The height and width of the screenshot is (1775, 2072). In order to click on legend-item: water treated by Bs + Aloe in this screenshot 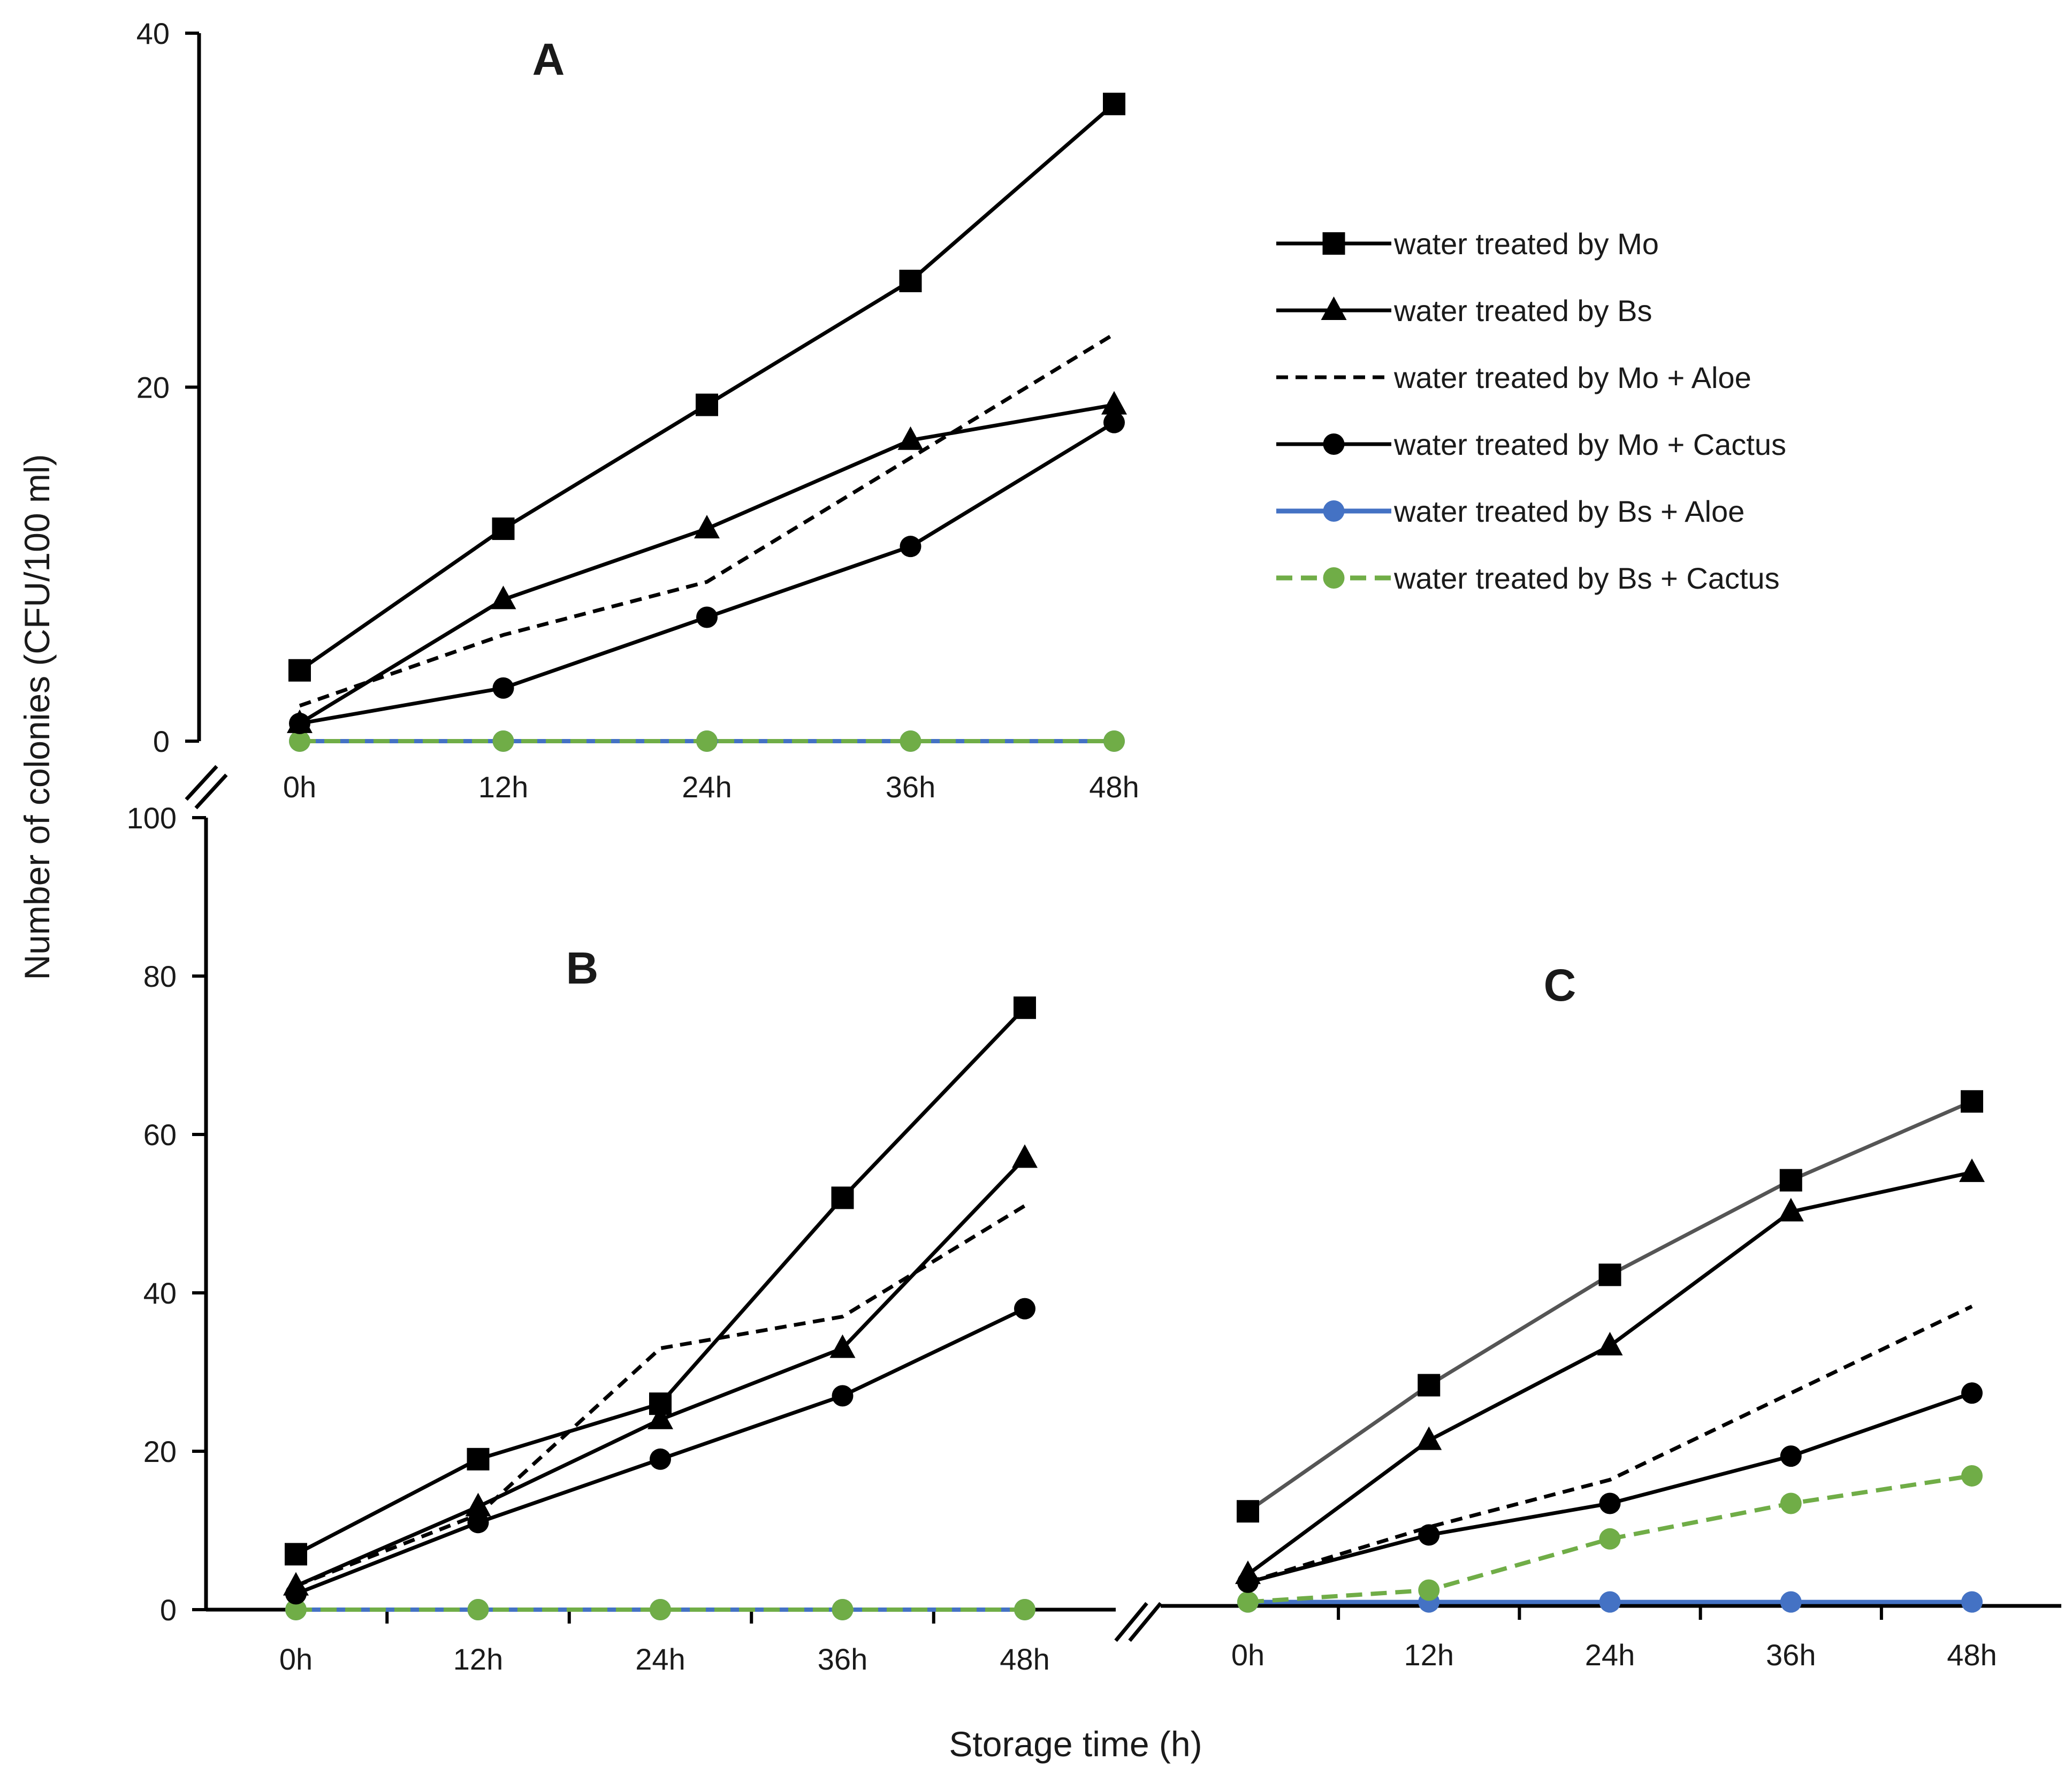, I will do `click(1511, 511)`.